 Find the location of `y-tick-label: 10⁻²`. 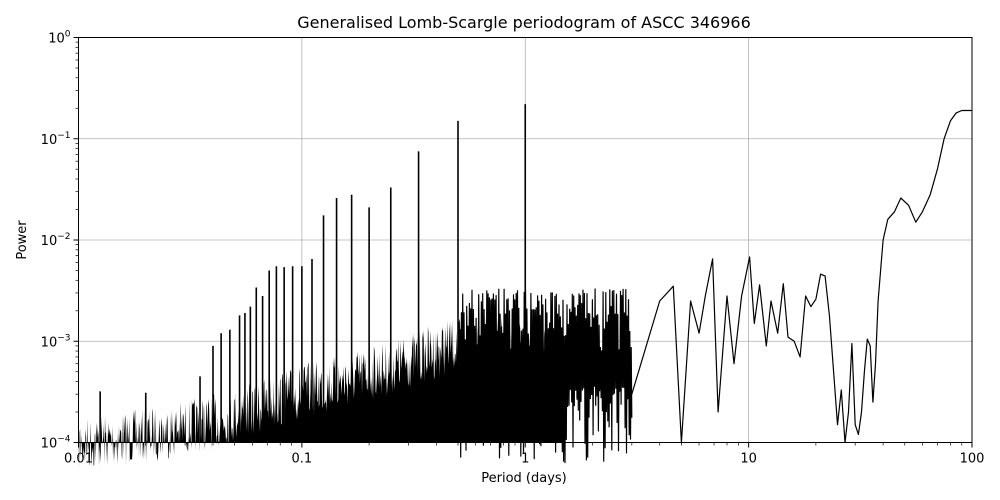

y-tick-label: 10⁻² is located at coordinates (56, 240).